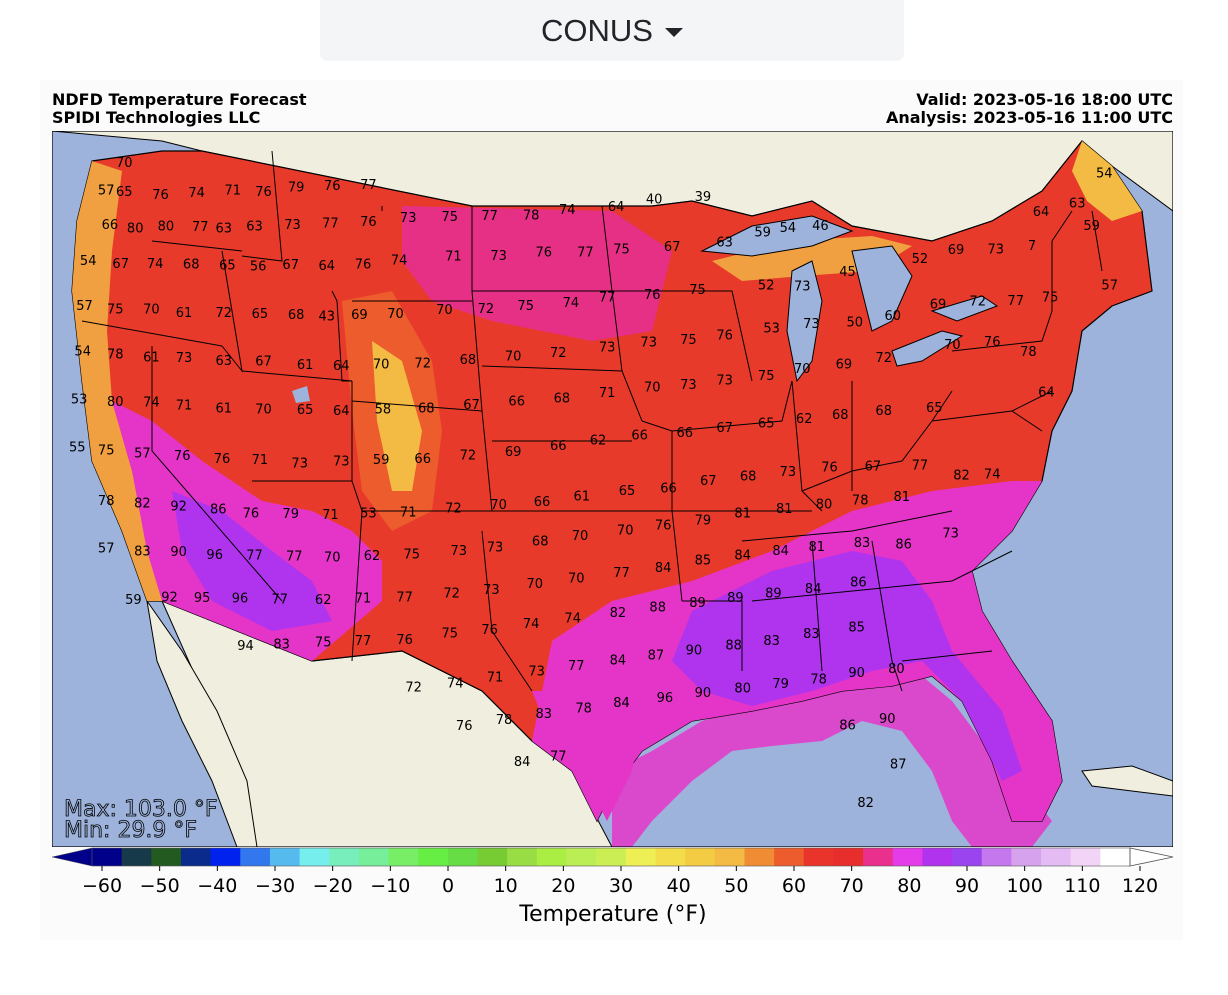  What do you see at coordinates (703, 560) in the screenshot?
I see `station-value: 85` at bounding box center [703, 560].